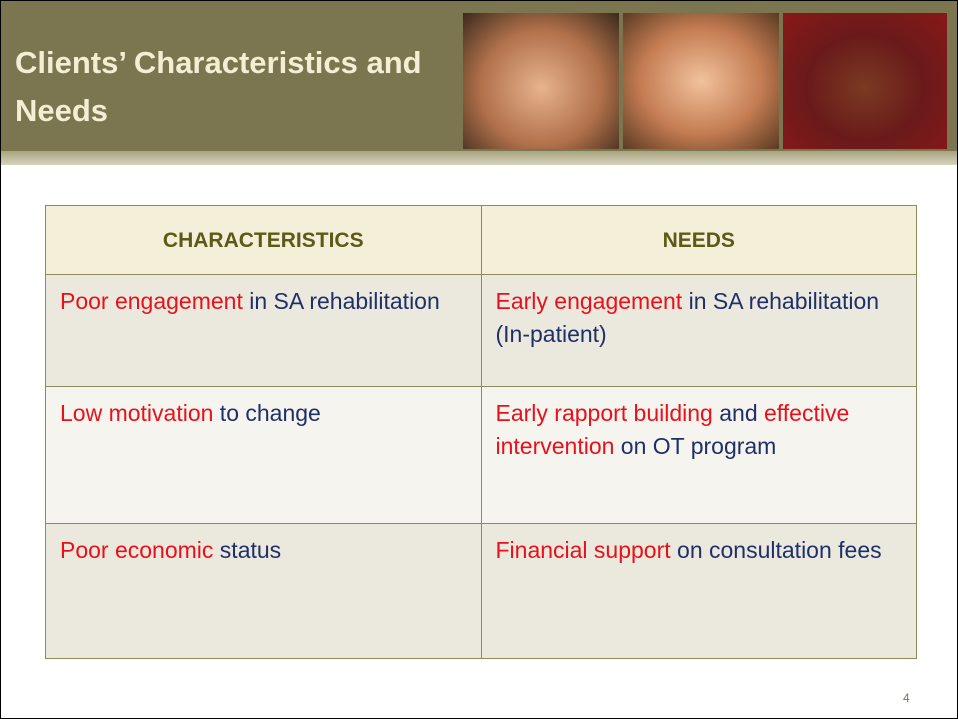 This screenshot has height=719, width=958. I want to click on cell-text: effective intervention, so click(675, 429).